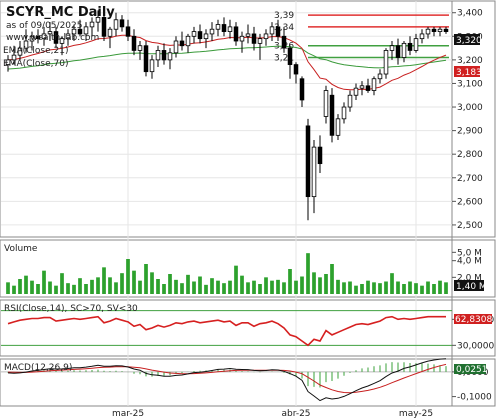 This screenshot has width=496, height=420. What do you see at coordinates (71, 309) in the screenshot?
I see `rsi-title: RSI(Close,14), SC>70, SV<30` at bounding box center [71, 309].